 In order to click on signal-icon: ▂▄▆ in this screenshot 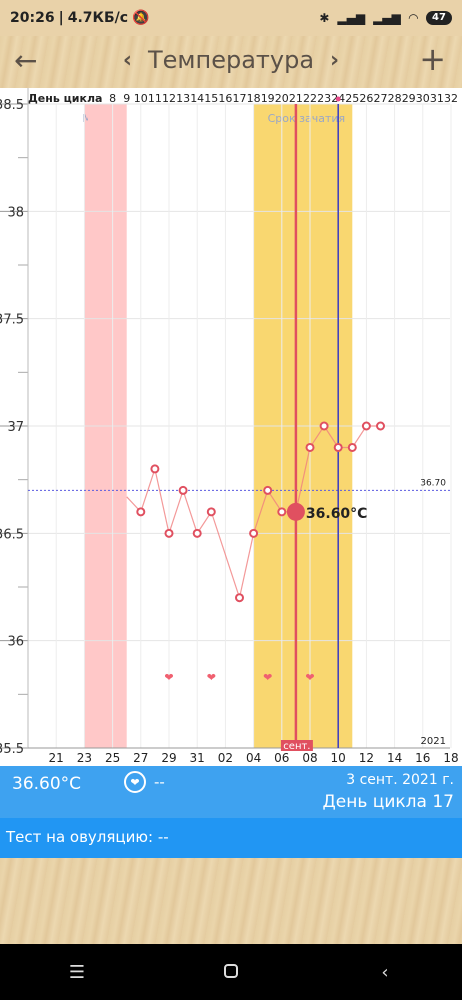, I will do `click(351, 18)`.